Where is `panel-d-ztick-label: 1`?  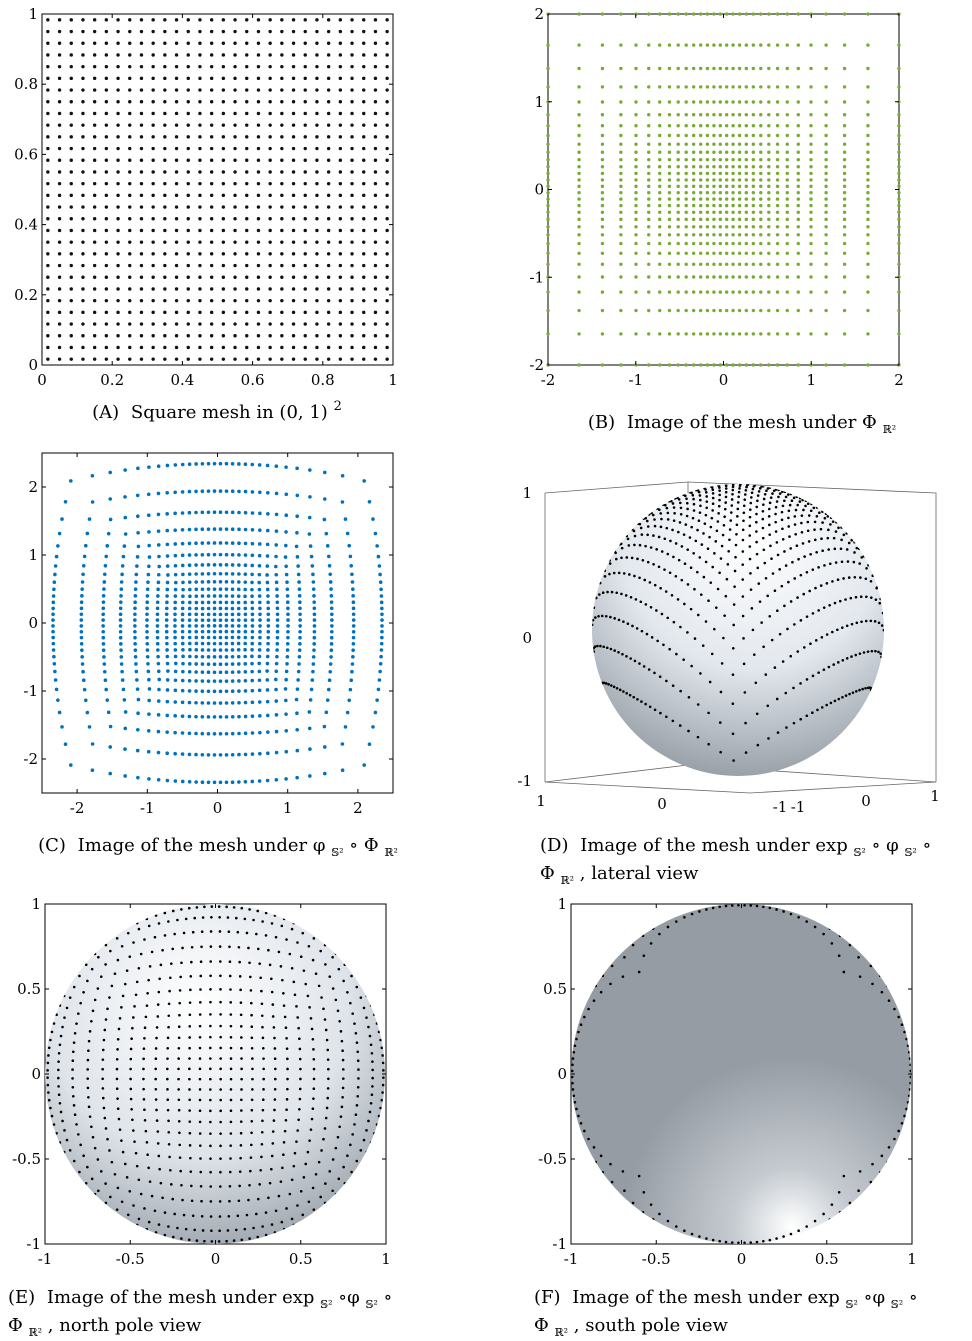
panel-d-ztick-label: 1 is located at coordinates (527, 493).